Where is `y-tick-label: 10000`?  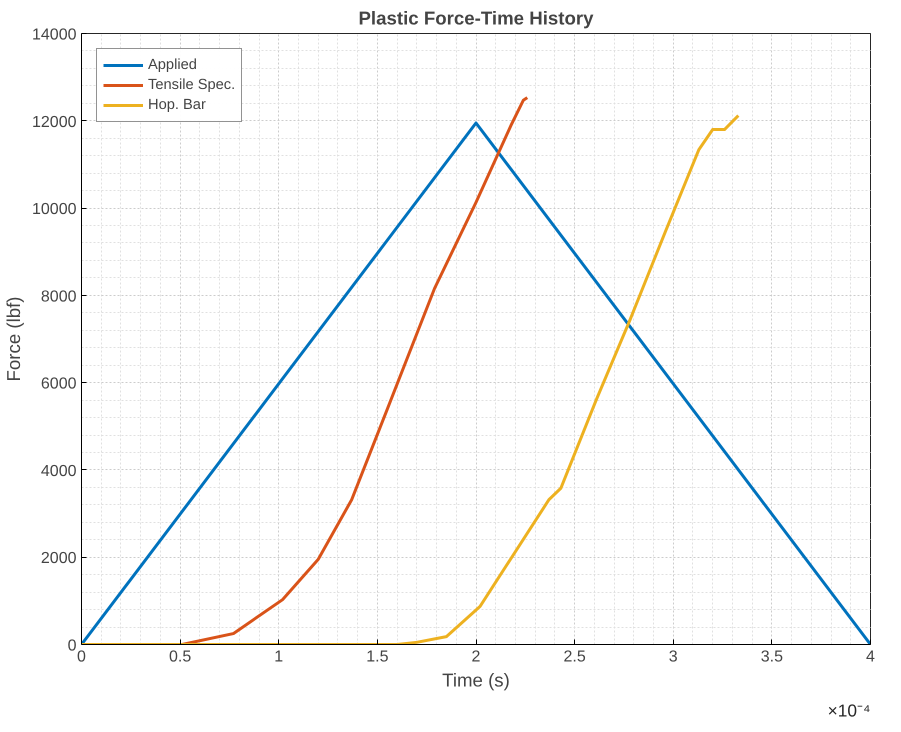 y-tick-label: 10000 is located at coordinates (54, 209).